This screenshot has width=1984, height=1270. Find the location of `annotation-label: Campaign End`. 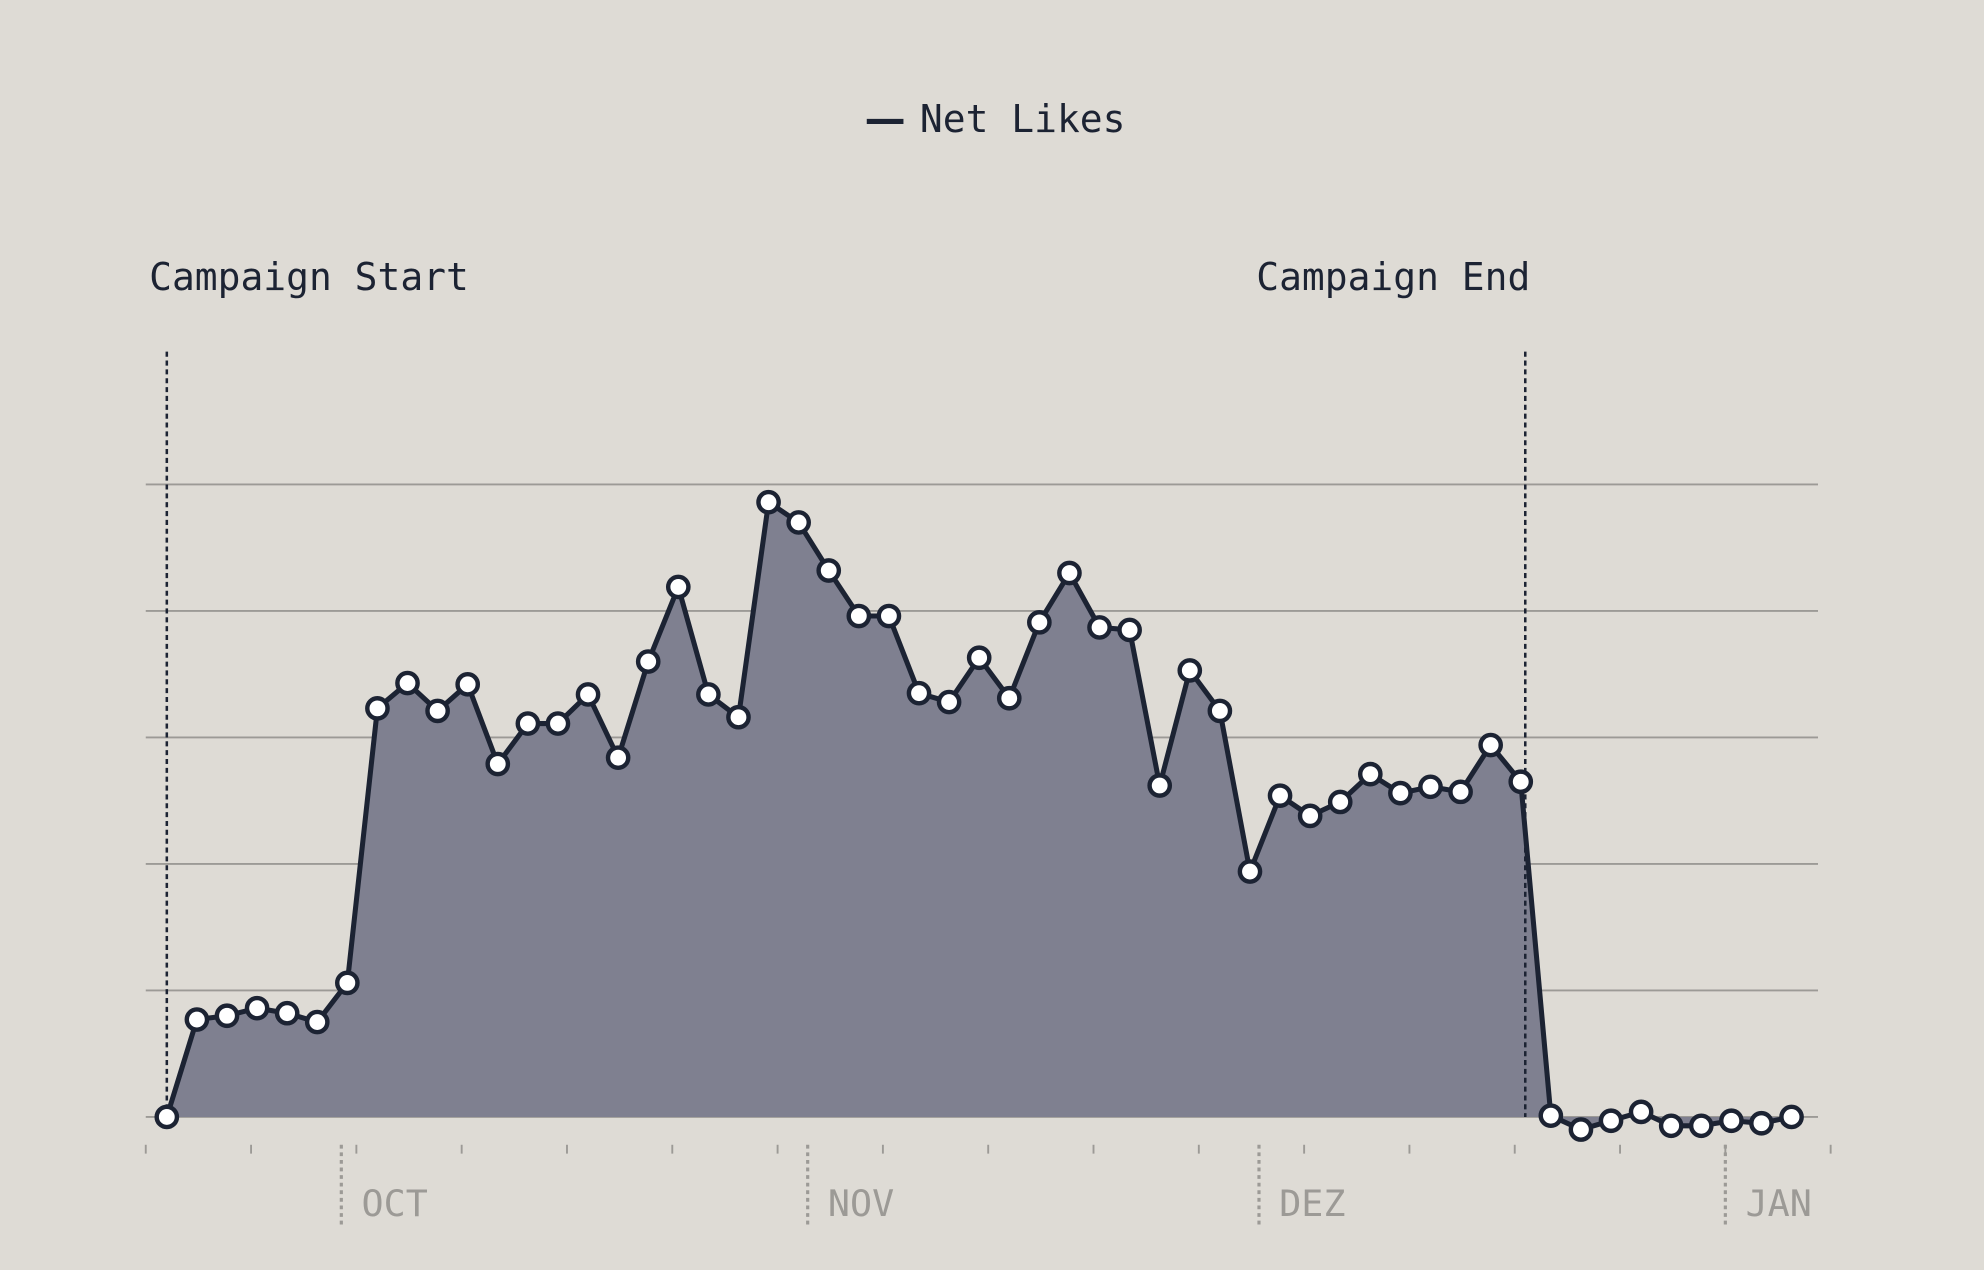

annotation-label: Campaign End is located at coordinates (1393, 277).